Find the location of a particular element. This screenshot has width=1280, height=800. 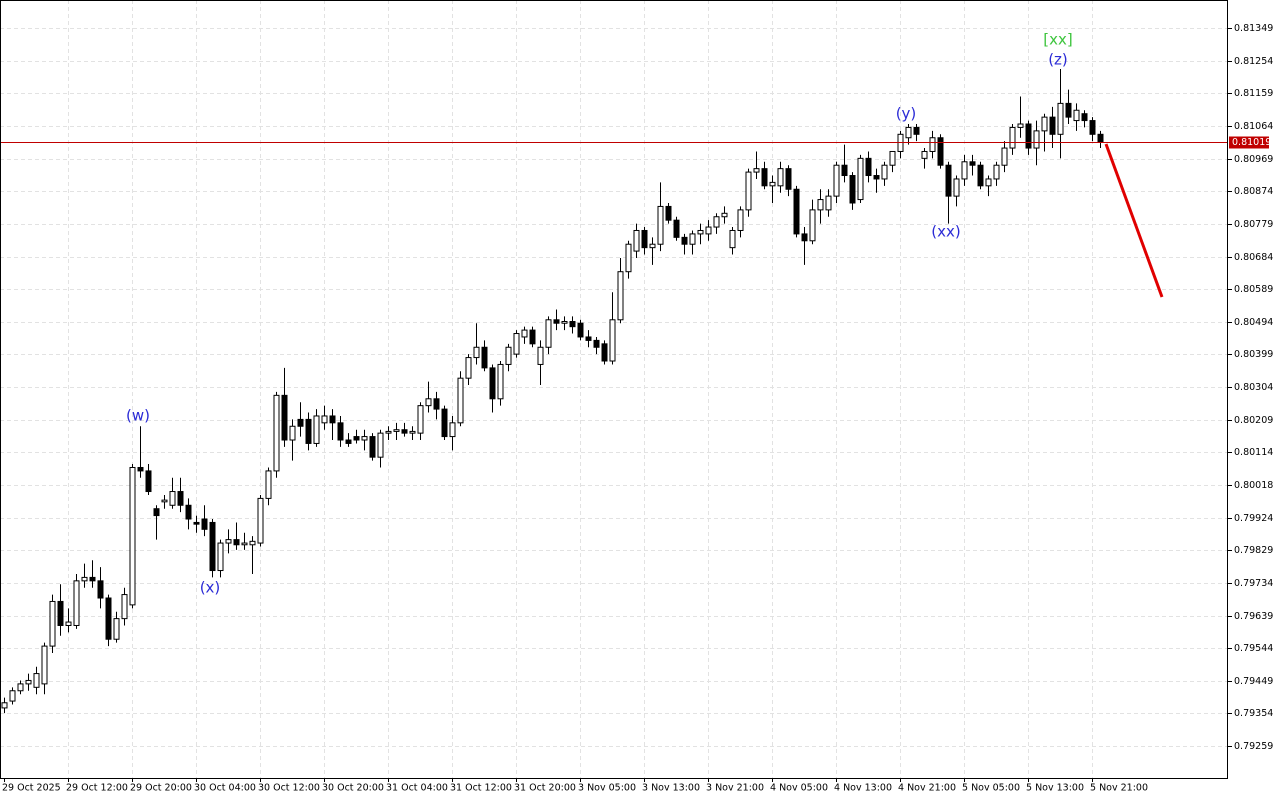

y-tick-label: 0.79354 is located at coordinates (1253, 713).